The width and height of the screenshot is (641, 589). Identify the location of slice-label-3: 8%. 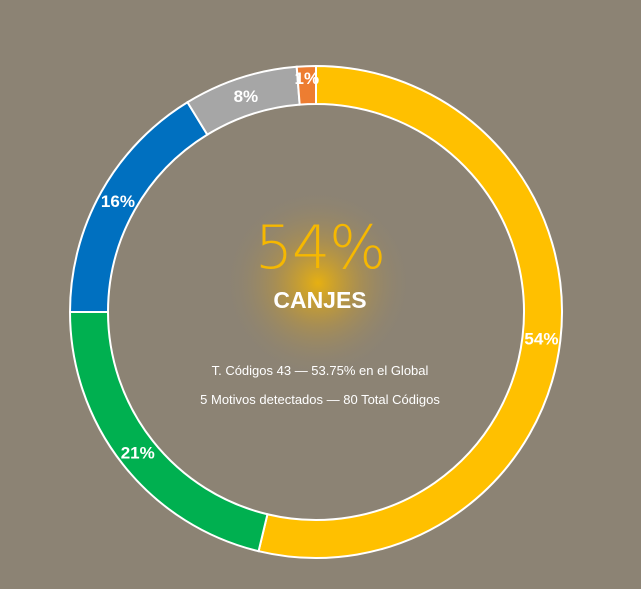
(246, 96).